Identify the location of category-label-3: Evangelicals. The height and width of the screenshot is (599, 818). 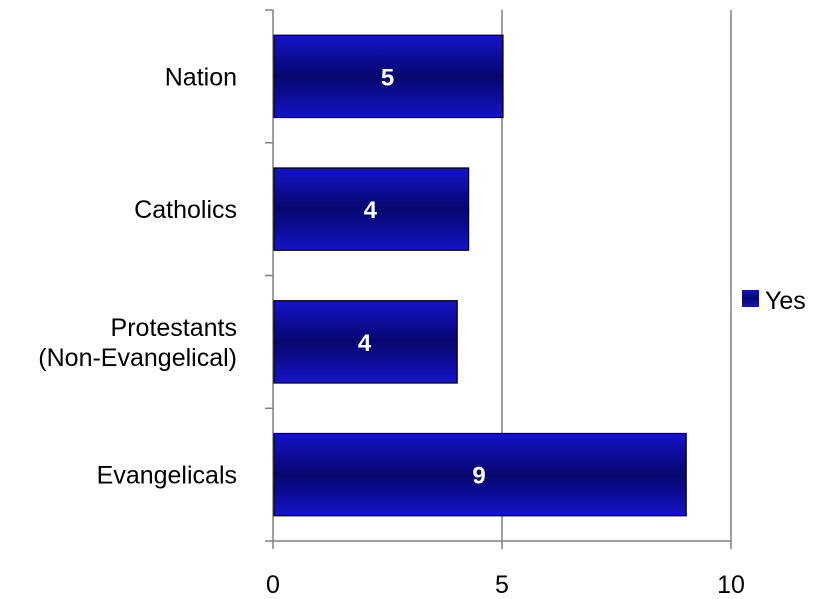
(167, 476).